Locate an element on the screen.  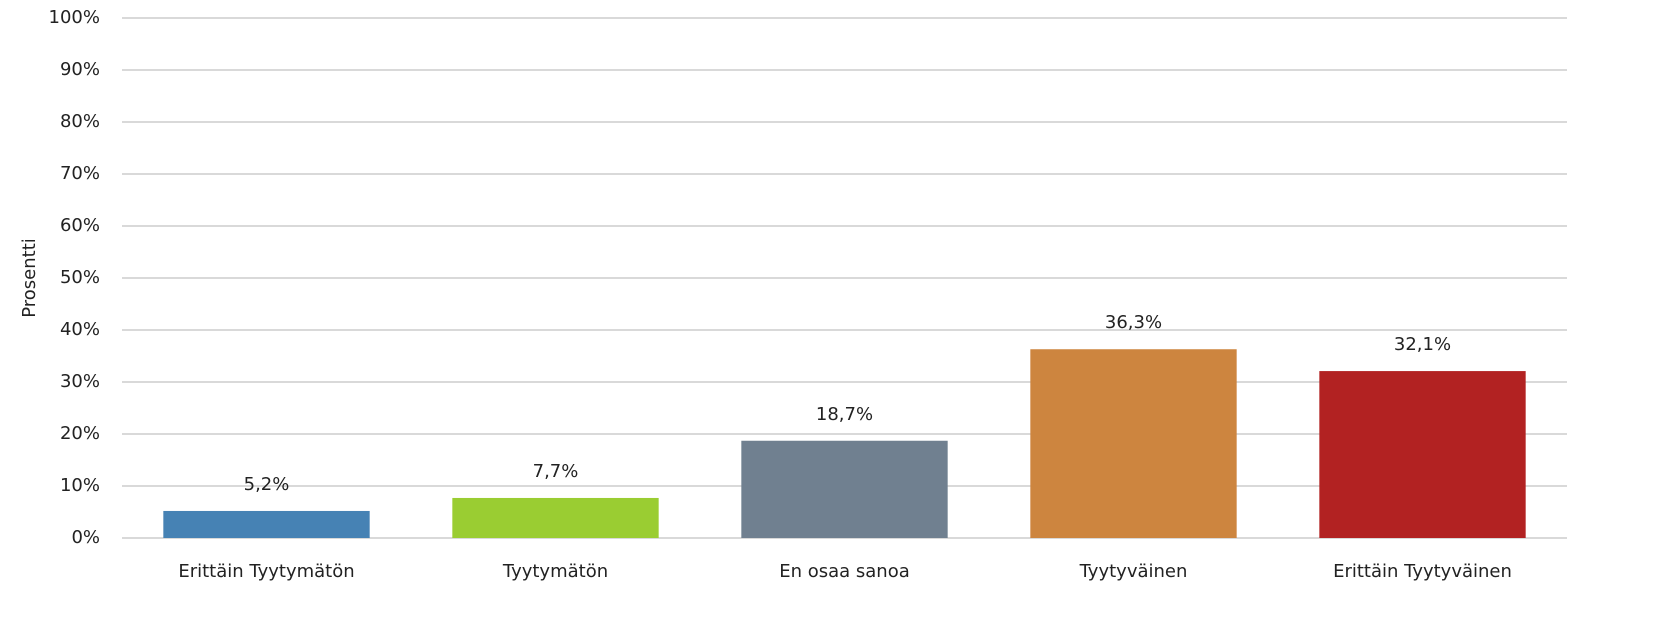
y-tick-label: 80% is located at coordinates (80, 121).